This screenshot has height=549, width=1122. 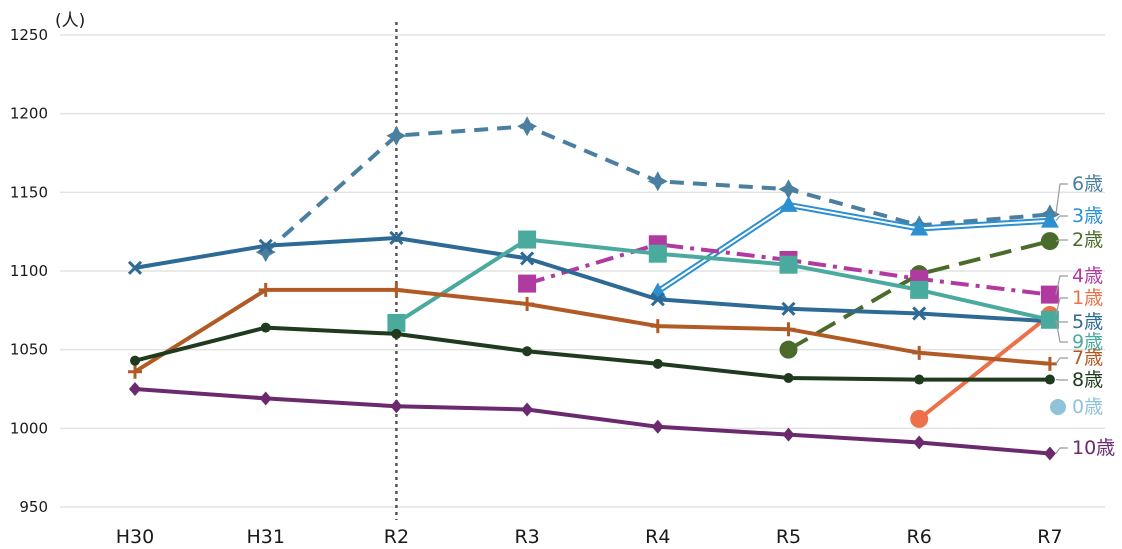 I want to click on leader-line-7sai, so click(x=1061, y=361).